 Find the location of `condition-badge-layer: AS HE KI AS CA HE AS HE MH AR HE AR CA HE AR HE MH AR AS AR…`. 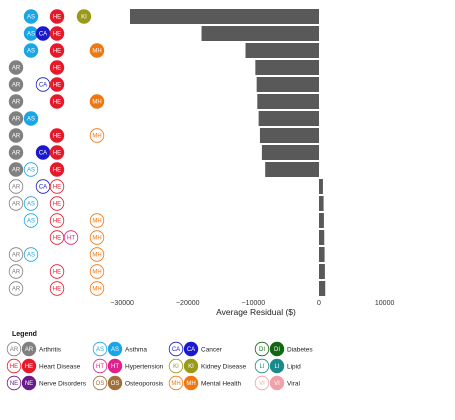

condition-badge-layer: AS HE KI AS CA HE AS HE MH AR HE AR CA HE AR HE MH AR AS AR… is located at coordinates (56, 152).